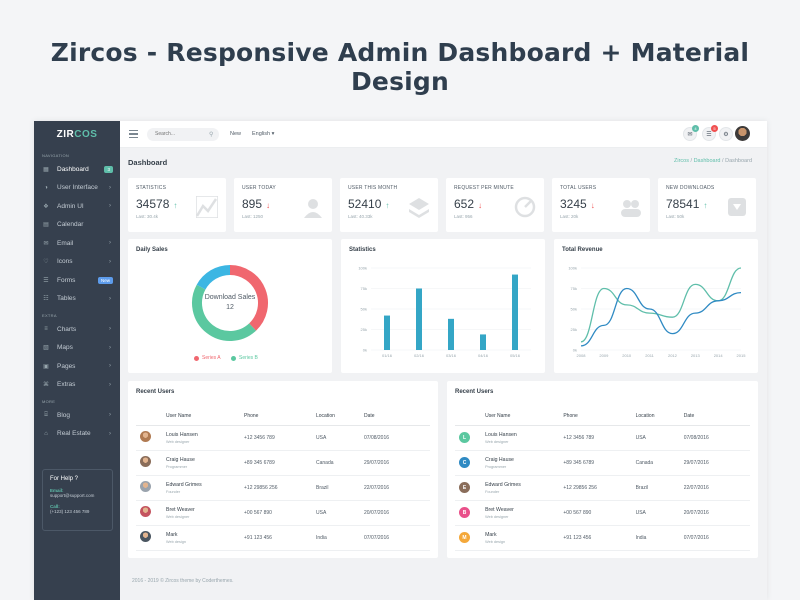 Image resolution: width=800 pixels, height=600 pixels. Describe the element at coordinates (133, 134) in the screenshot. I see `menu-icon` at that location.